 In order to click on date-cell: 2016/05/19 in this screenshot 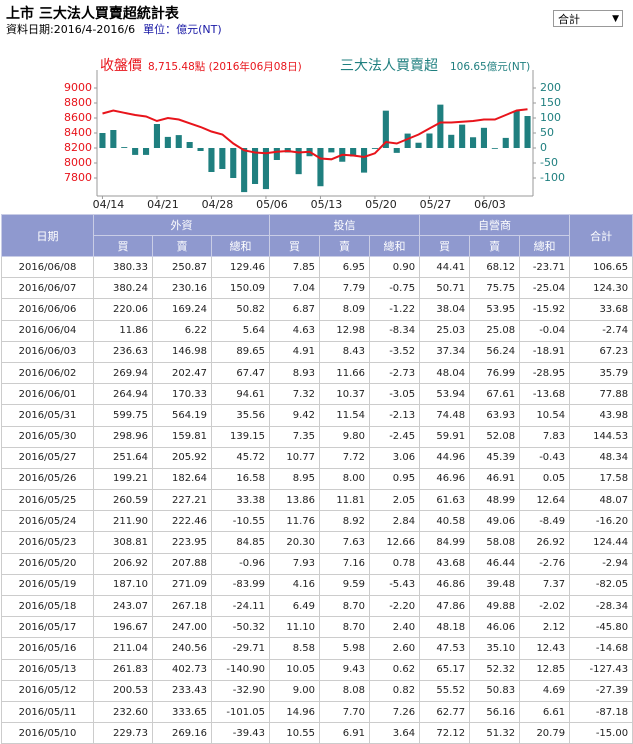, I will do `click(47, 585)`.